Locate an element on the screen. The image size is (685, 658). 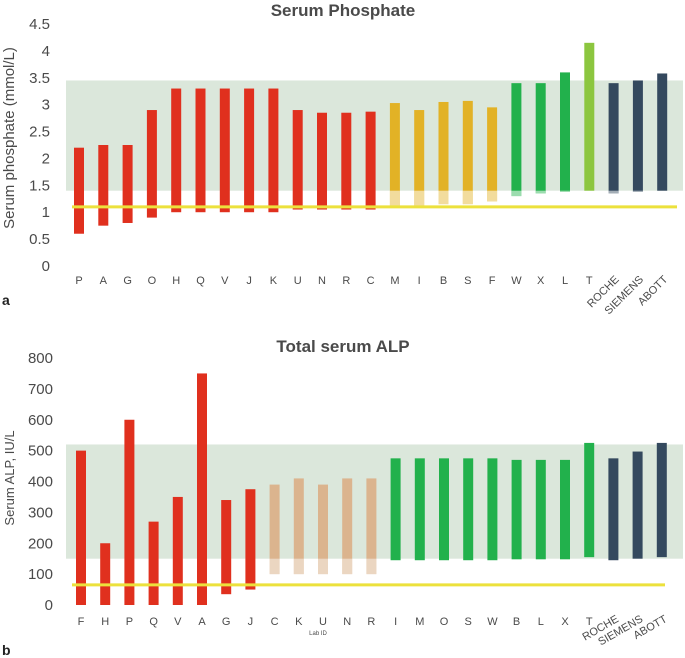
category-label: C is located at coordinates (275, 622).